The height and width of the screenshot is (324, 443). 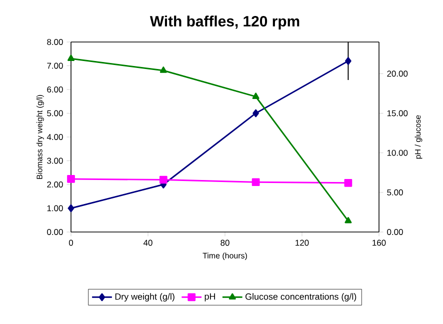 What do you see at coordinates (55, 89) in the screenshot?
I see `y-tick-label: 6.00` at bounding box center [55, 89].